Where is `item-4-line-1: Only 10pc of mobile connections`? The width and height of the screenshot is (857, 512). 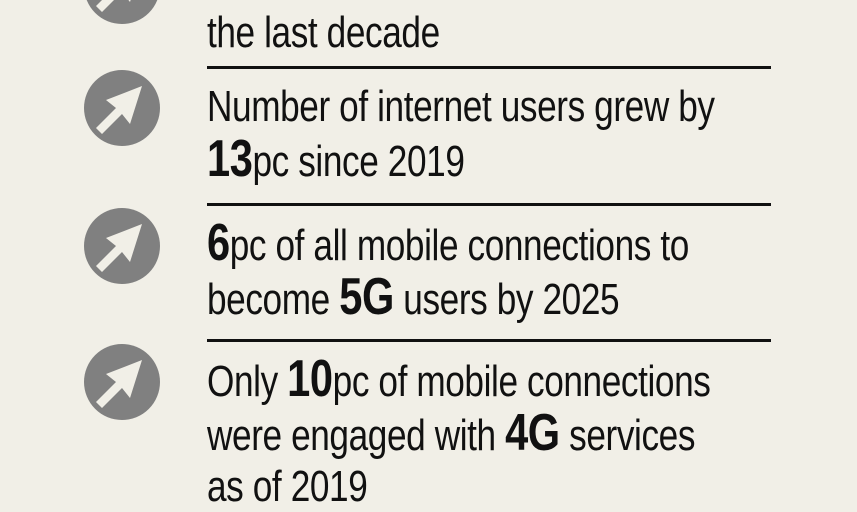 item-4-line-1: Only 10pc of mobile connections is located at coordinates (459, 379).